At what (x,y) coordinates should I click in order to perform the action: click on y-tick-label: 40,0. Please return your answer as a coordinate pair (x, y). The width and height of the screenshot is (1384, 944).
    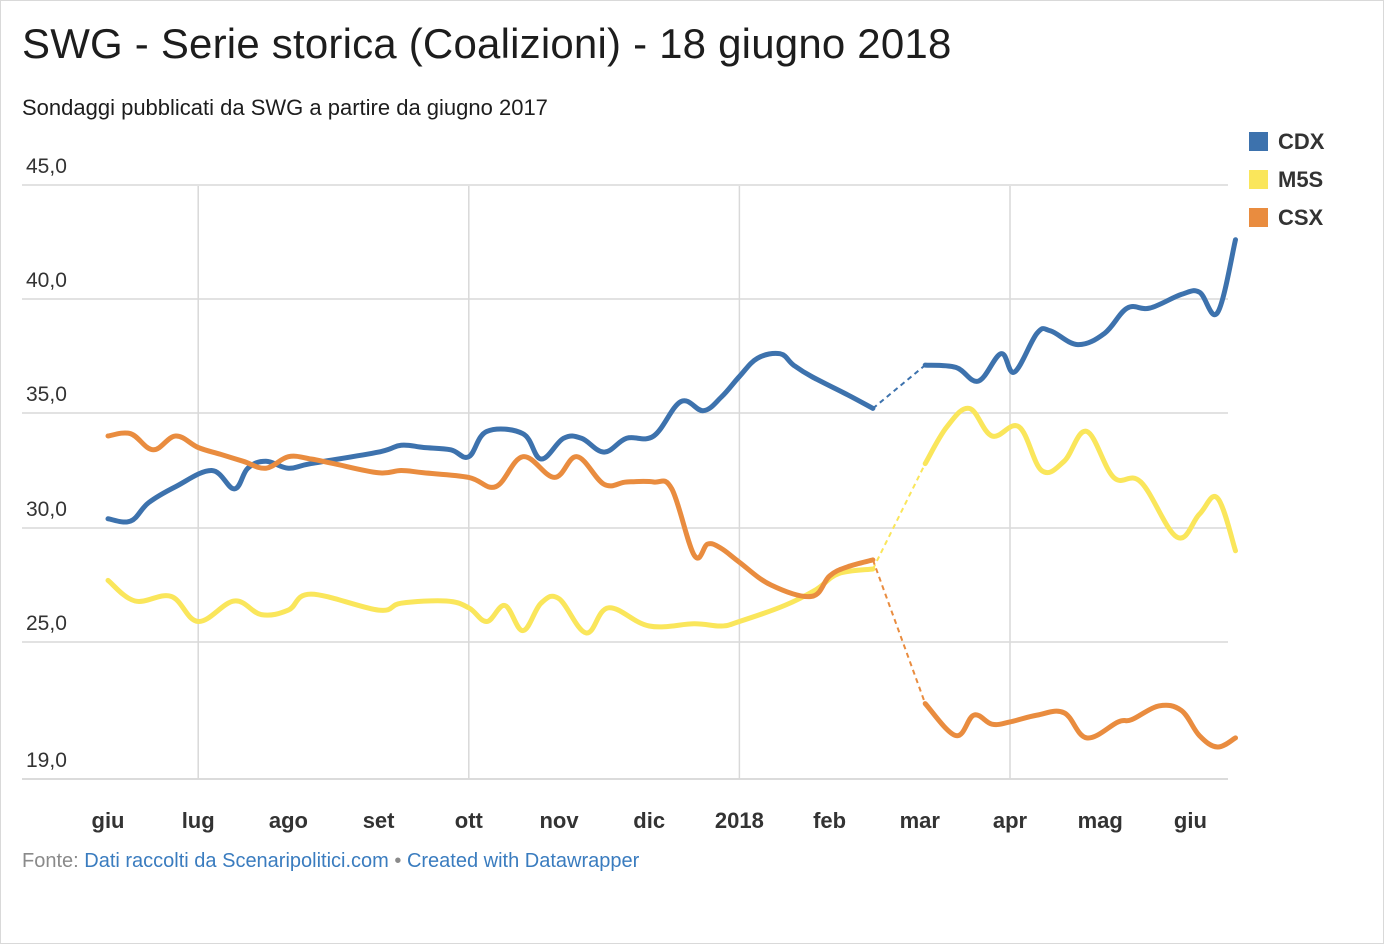
    Looking at the image, I should click on (46, 280).